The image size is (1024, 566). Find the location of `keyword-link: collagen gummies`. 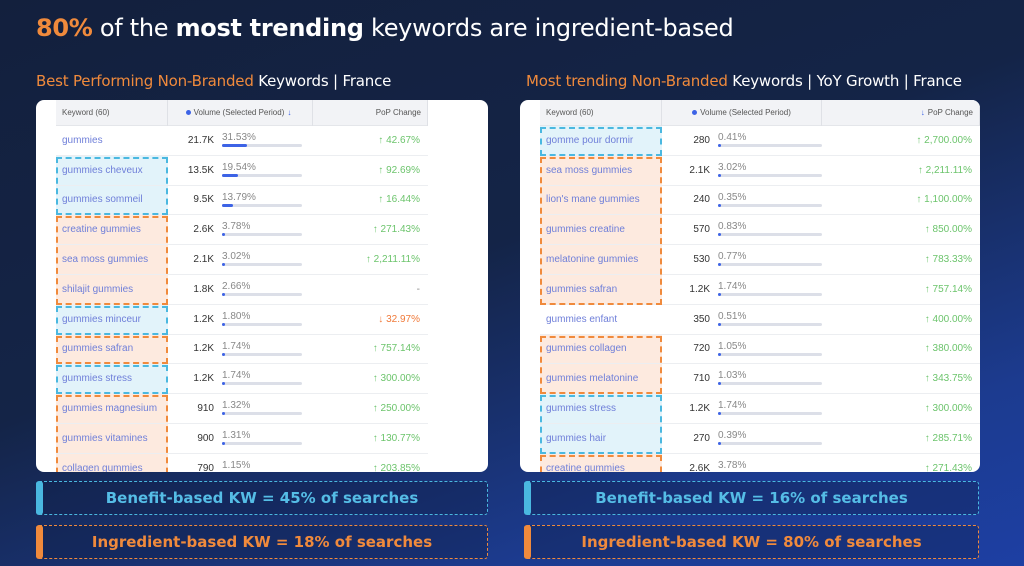

keyword-link: collagen gummies is located at coordinates (112, 462).